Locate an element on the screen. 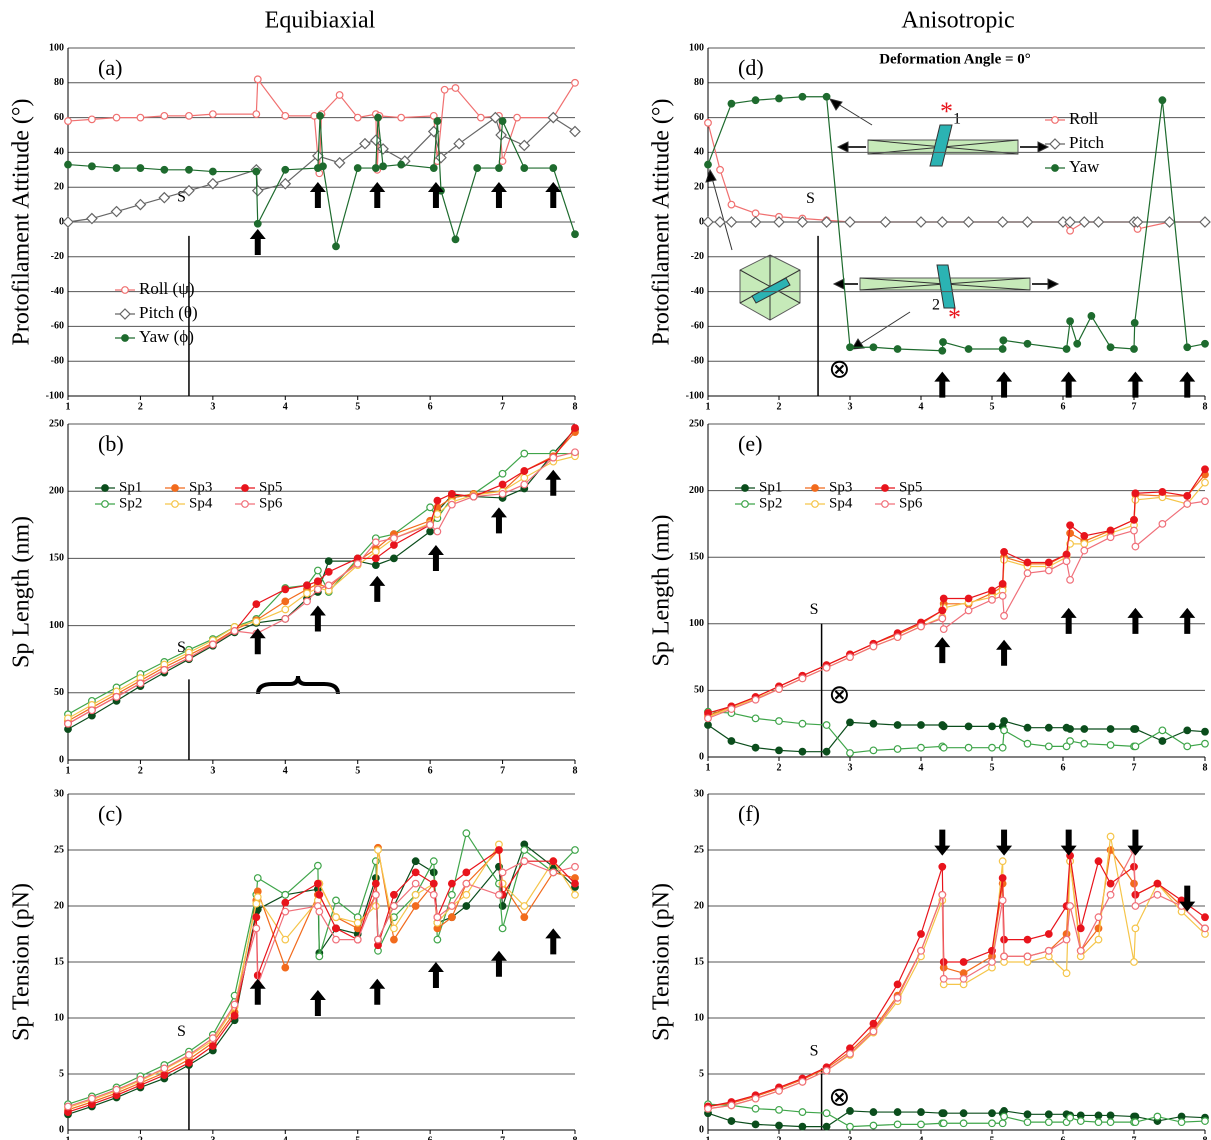 This screenshot has height=1140, width=1211. y-tick-label: 20 is located at coordinates (59, 186).